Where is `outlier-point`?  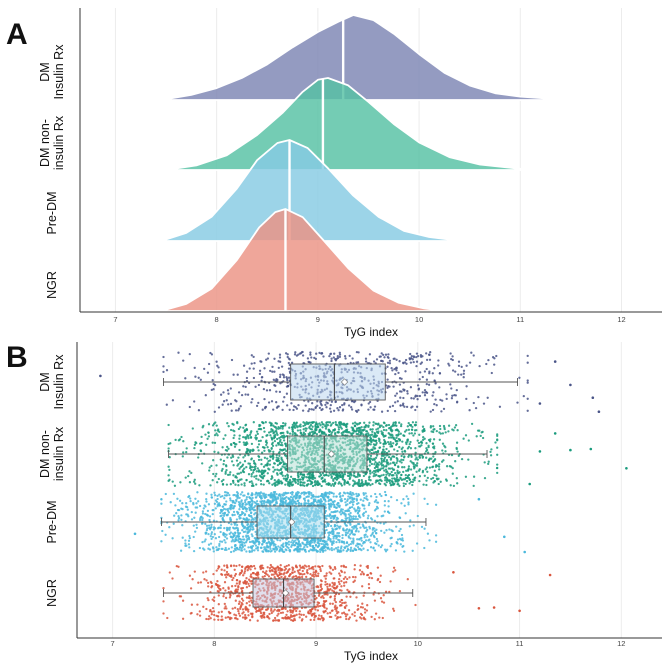
outlier-point is located at coordinates (529, 484).